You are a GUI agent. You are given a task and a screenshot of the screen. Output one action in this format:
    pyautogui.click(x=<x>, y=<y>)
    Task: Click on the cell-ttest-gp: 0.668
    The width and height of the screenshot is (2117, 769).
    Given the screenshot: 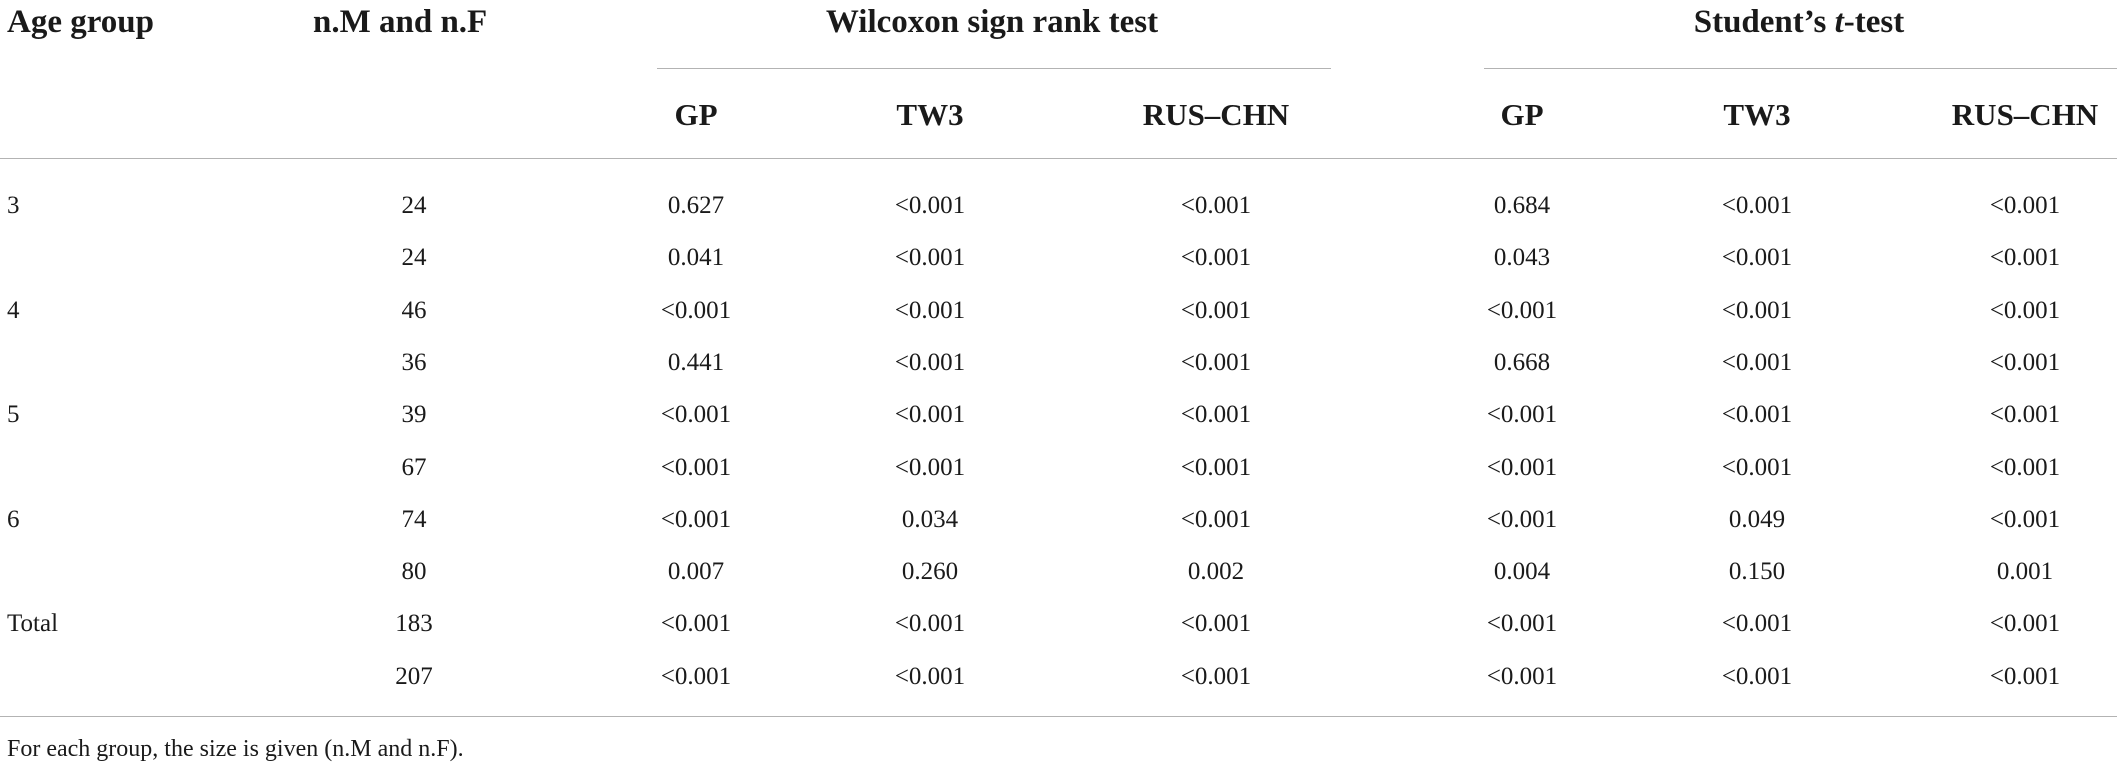 What is the action you would take?
    pyautogui.click(x=1522, y=362)
    